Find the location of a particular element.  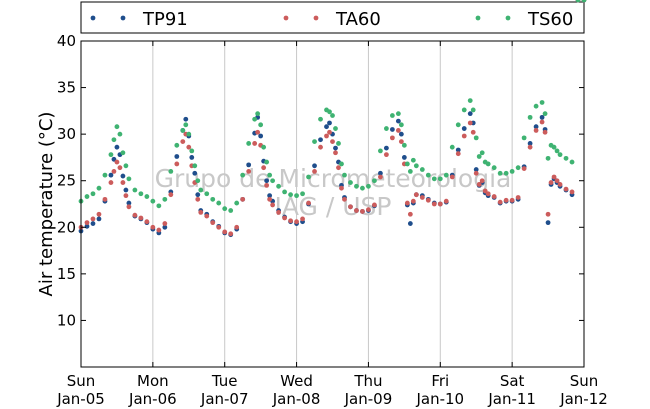

y-tick-label: 30 is located at coordinates (66, 134).